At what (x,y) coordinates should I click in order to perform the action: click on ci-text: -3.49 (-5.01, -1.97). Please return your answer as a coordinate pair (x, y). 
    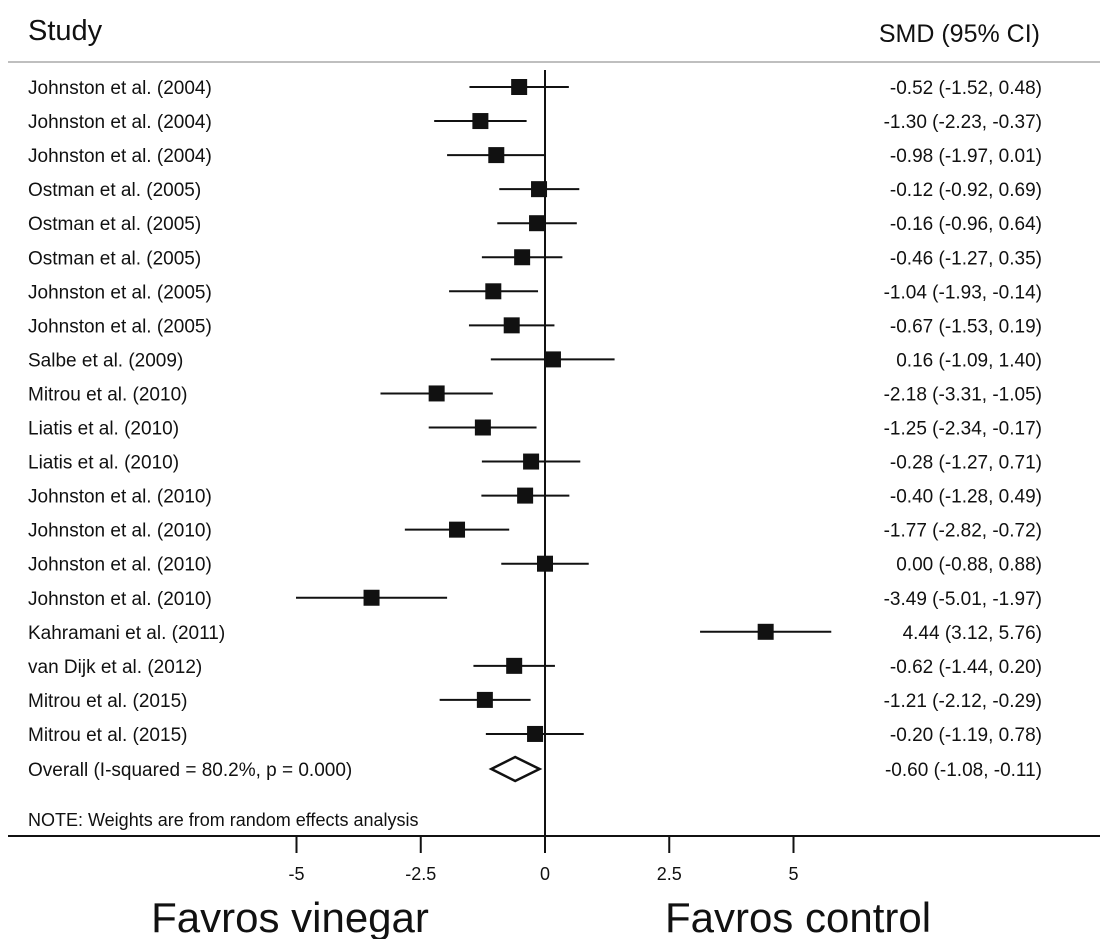
    Looking at the image, I should click on (963, 599).